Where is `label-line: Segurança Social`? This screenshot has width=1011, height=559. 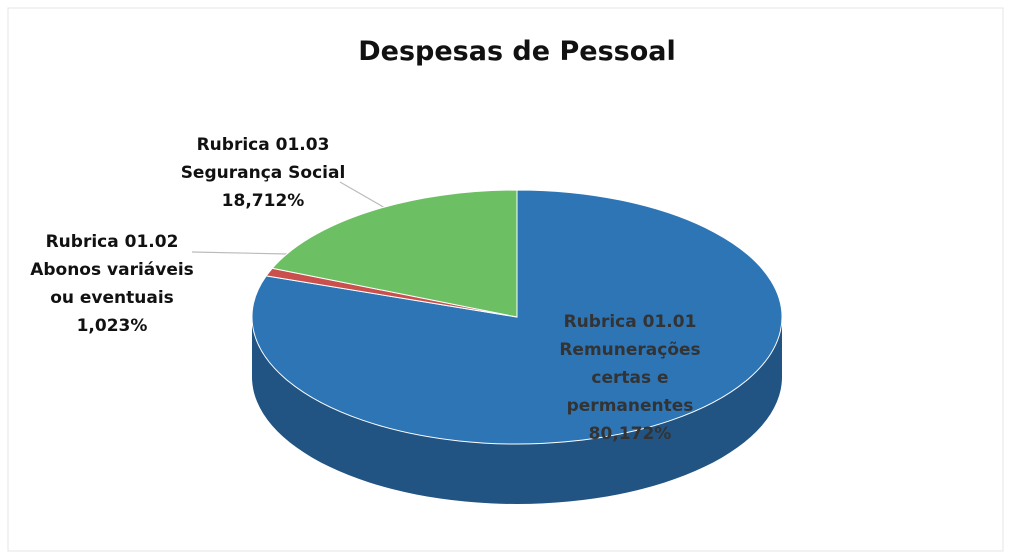 label-line: Segurança Social is located at coordinates (263, 173).